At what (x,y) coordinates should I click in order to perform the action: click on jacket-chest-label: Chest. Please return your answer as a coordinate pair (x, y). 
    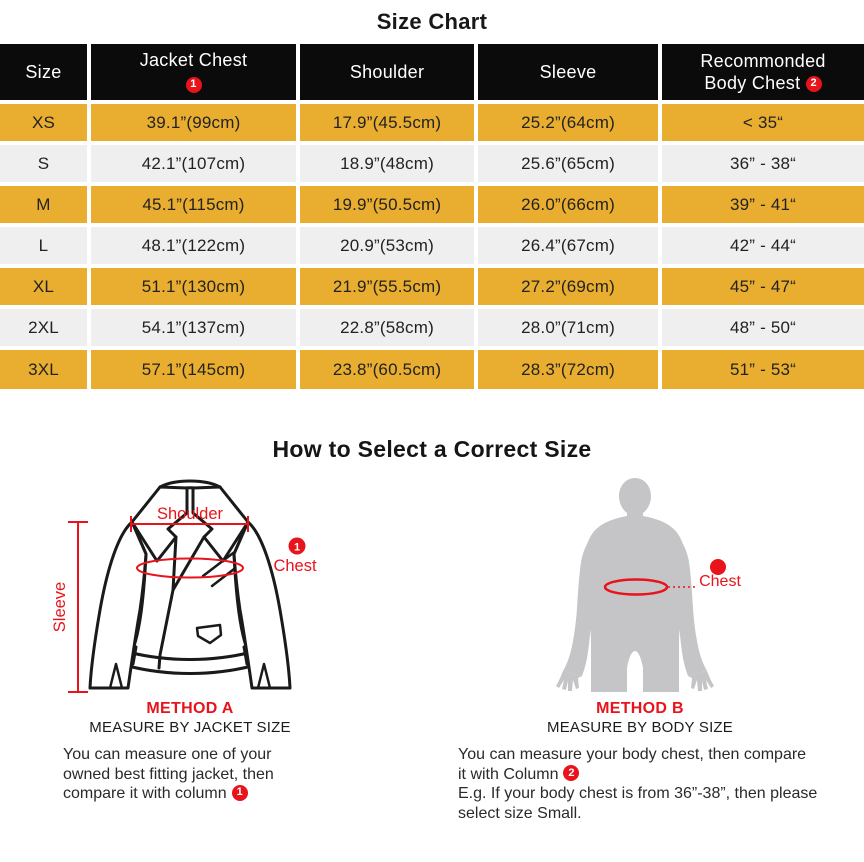
    Looking at the image, I should click on (295, 566).